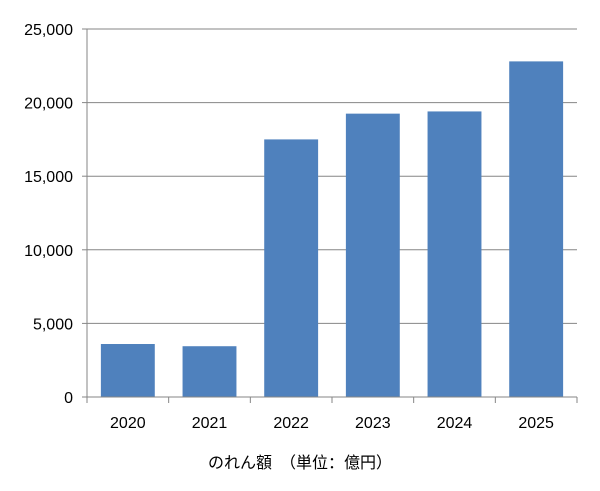 The height and width of the screenshot is (491, 600). I want to click on x-tick-label: 2025, so click(536, 423).